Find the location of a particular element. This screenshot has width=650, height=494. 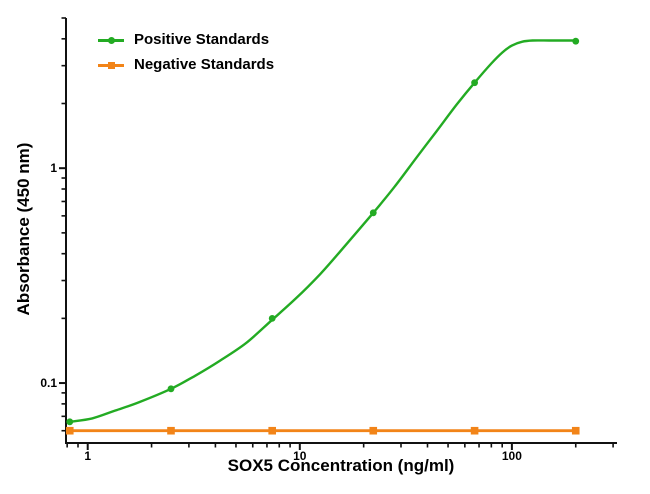

negative-series-square-swatch is located at coordinates (111, 65).